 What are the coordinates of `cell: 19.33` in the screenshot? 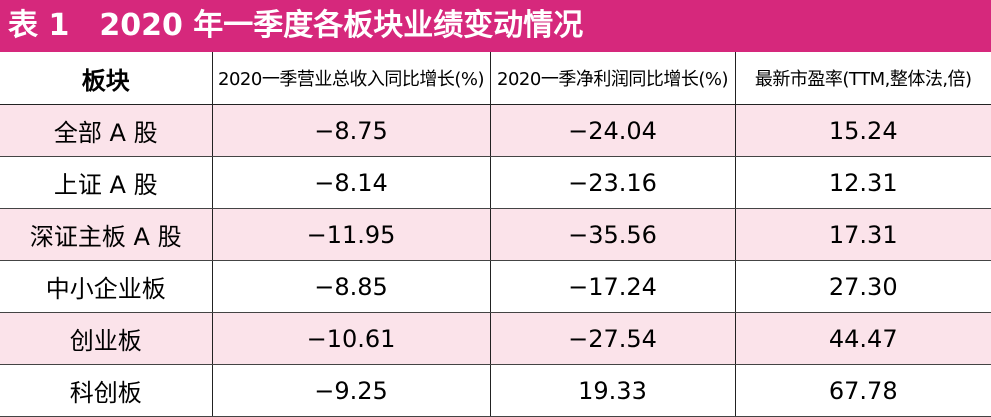 It's located at (612, 390).